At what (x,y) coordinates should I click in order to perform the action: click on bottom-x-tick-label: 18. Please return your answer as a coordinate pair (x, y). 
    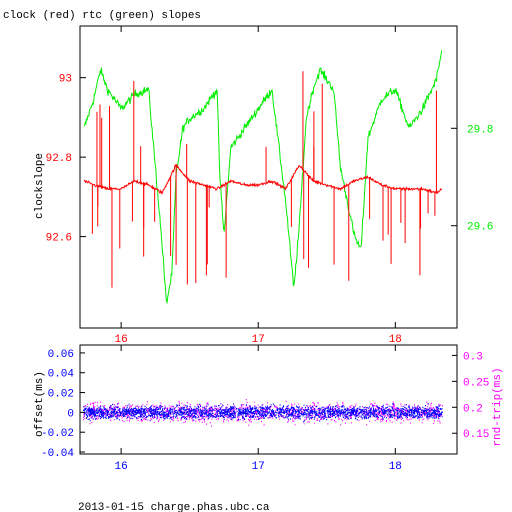
    Looking at the image, I should click on (395, 467).